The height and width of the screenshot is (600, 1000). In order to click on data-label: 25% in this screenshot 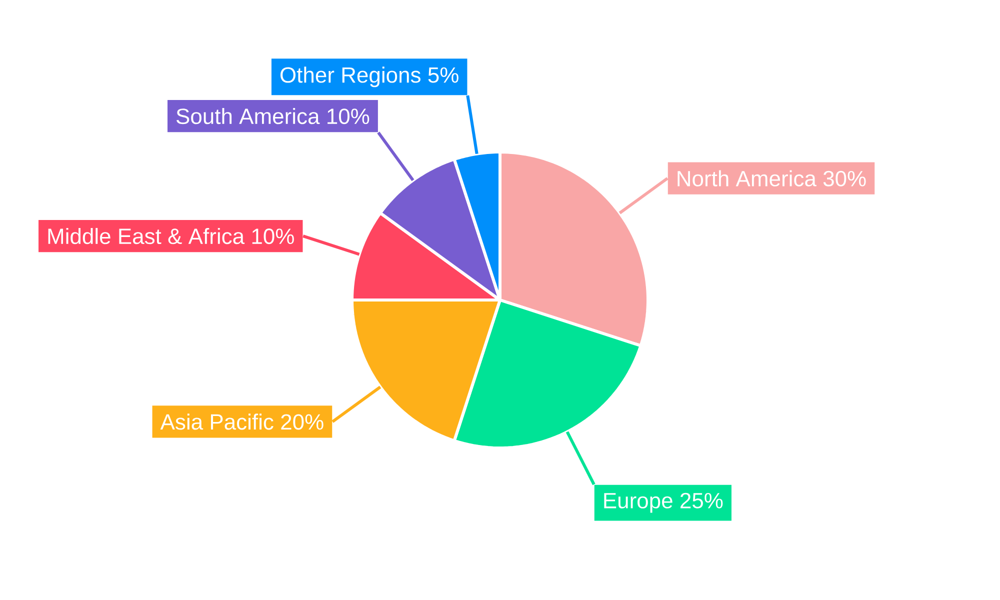, I will do `click(701, 500)`.